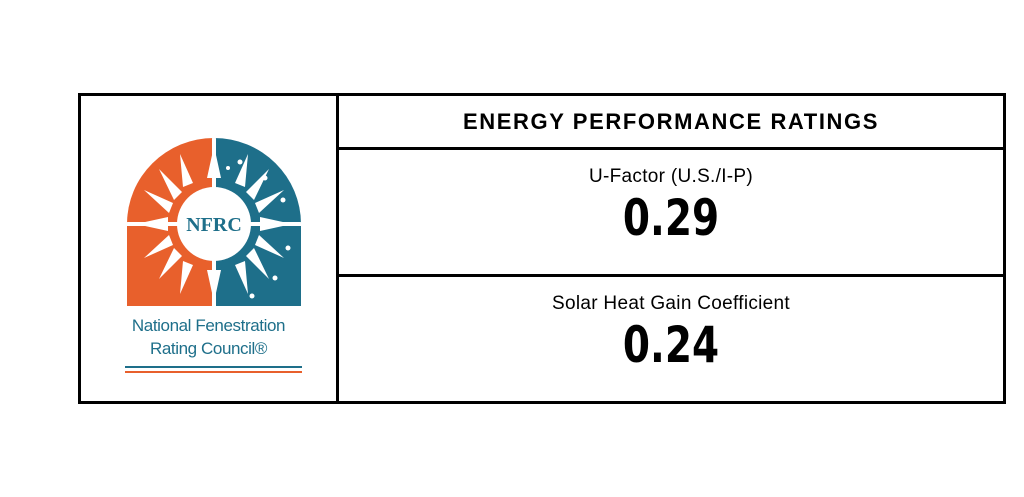  I want to click on ratings-title: ENERGY PERFORMANCE RATINGS, so click(671, 121).